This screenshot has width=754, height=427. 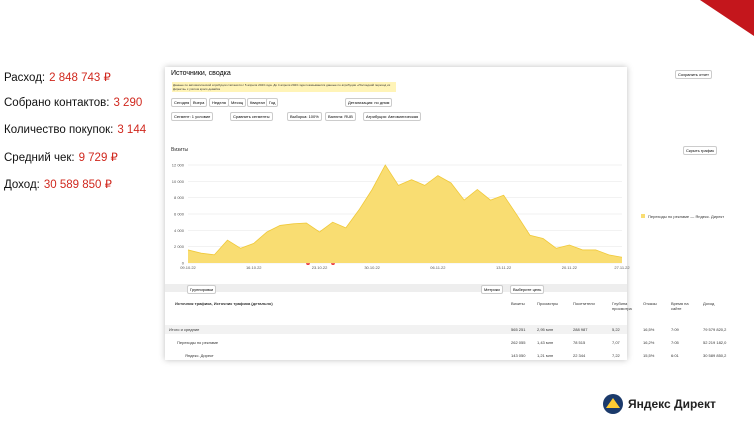 I want to click on logo-icon, so click(x=613, y=404).